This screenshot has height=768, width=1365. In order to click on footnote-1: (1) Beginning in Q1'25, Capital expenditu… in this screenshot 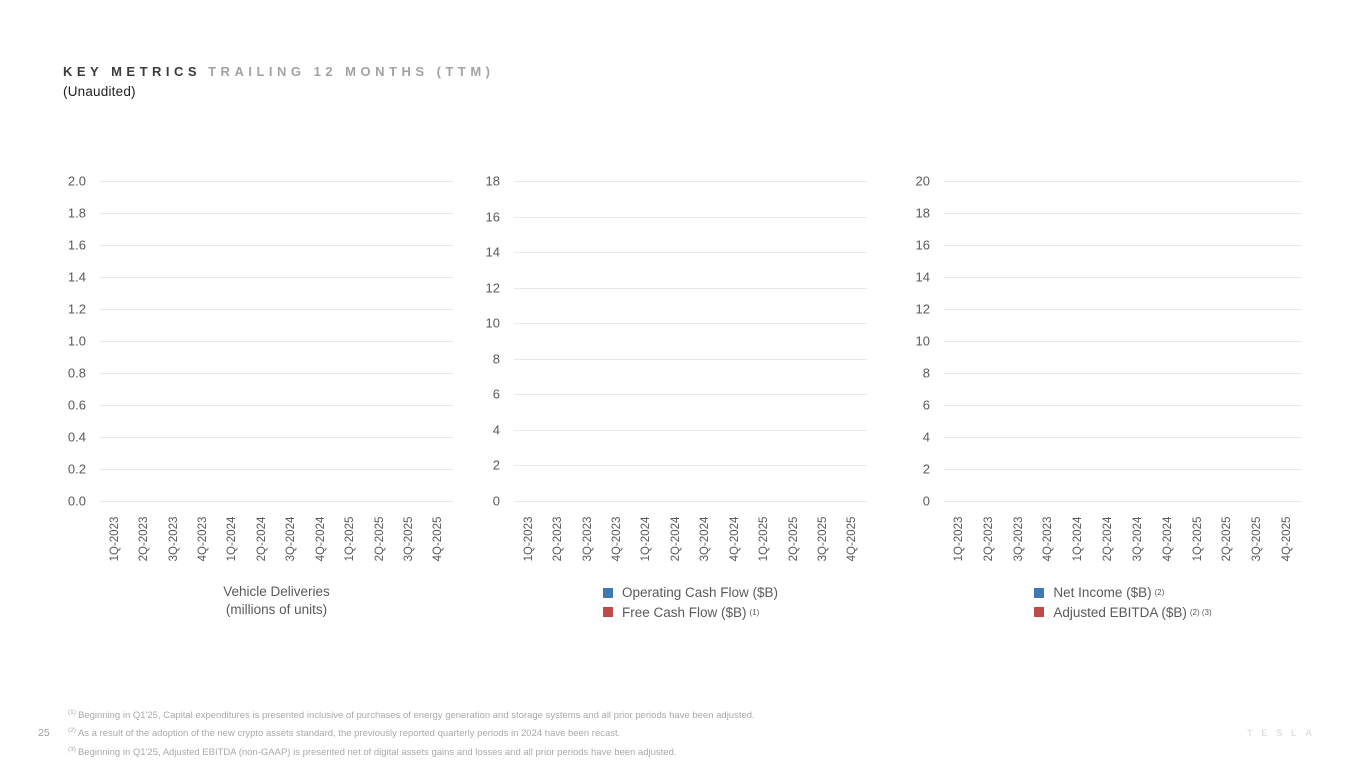, I will do `click(411, 714)`.